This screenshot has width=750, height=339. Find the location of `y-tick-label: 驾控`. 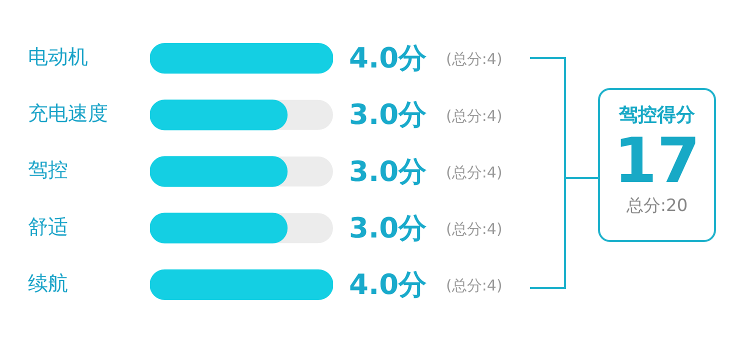

y-tick-label: 驾控 is located at coordinates (48, 170).